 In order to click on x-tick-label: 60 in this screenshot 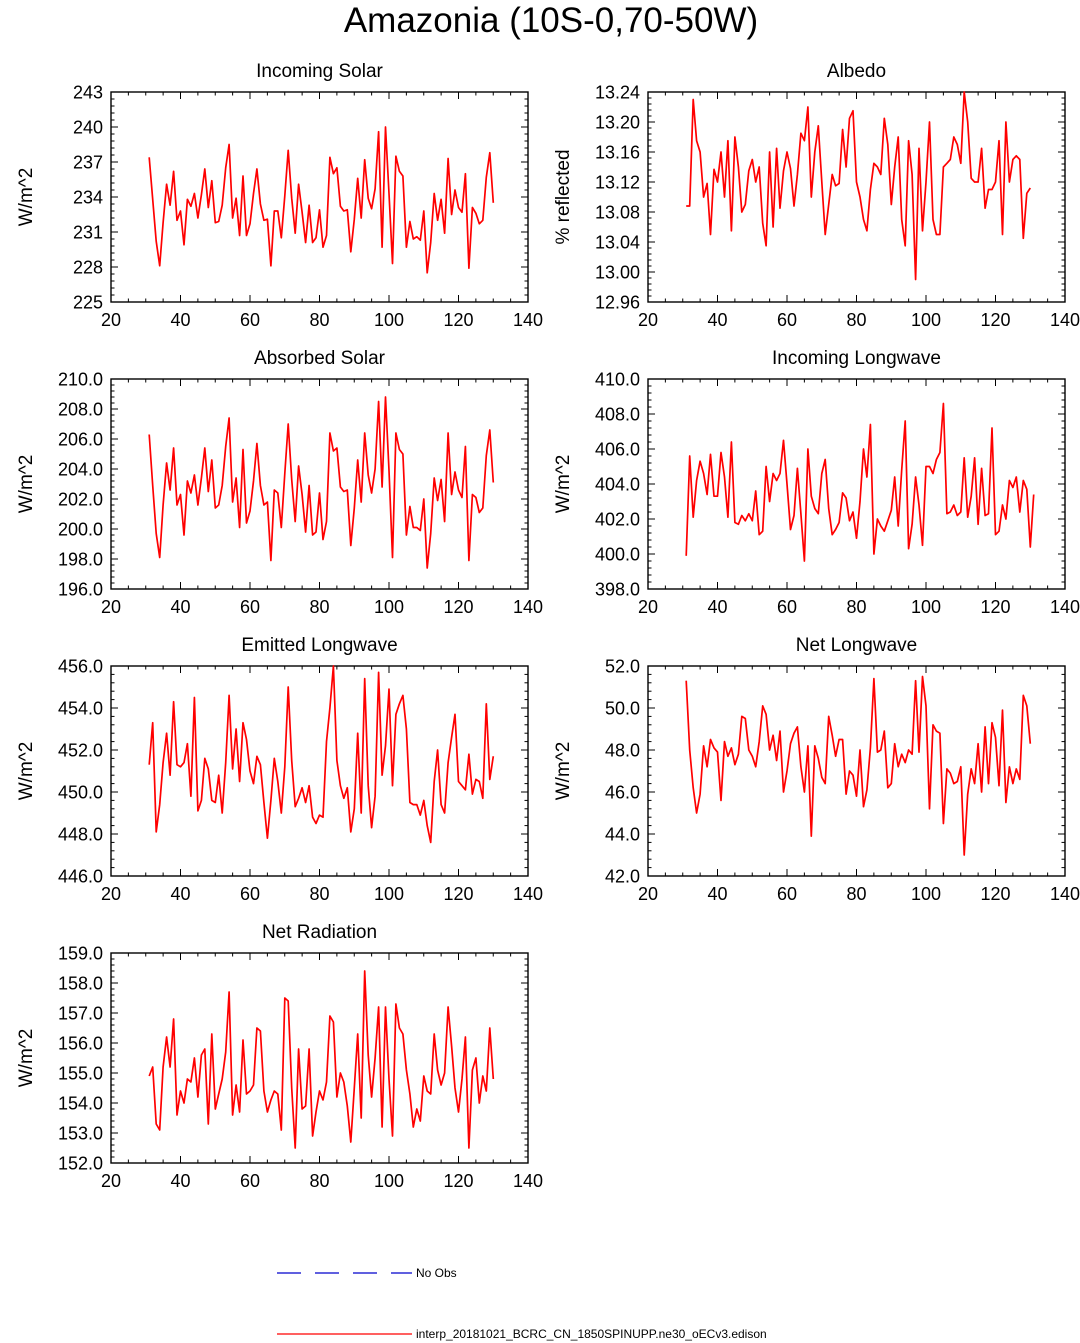, I will do `click(250, 607)`.